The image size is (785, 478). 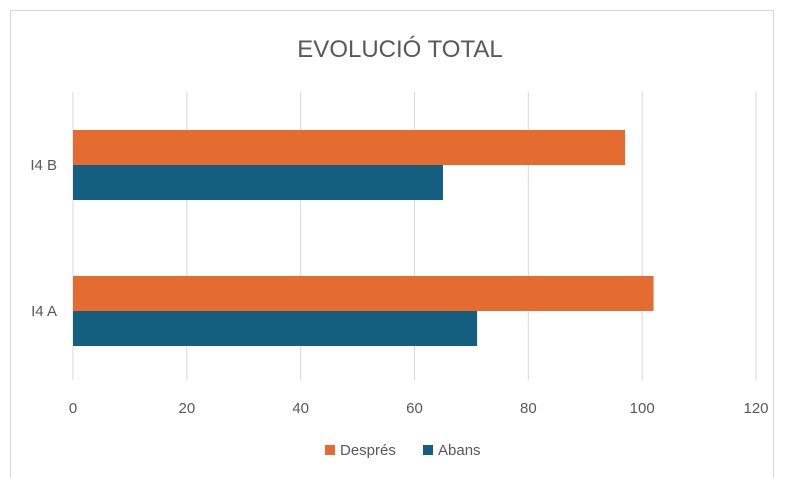 I want to click on x-tick-label: 100, so click(x=642, y=408).